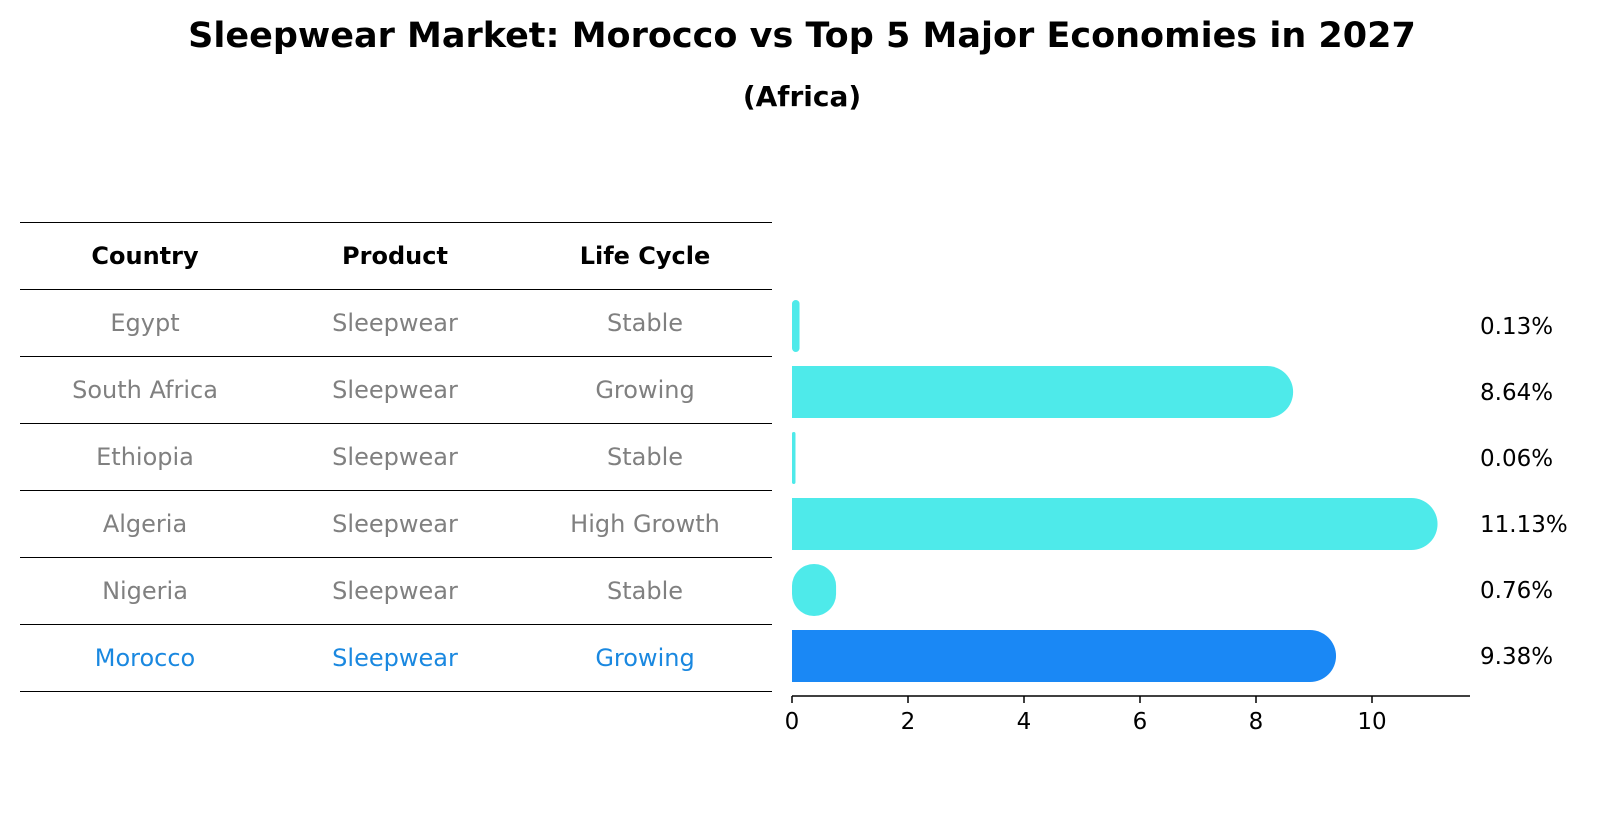 This screenshot has width=1604, height=823. Describe the element at coordinates (1024, 722) in the screenshot. I see `x-tick-label: 4` at that location.